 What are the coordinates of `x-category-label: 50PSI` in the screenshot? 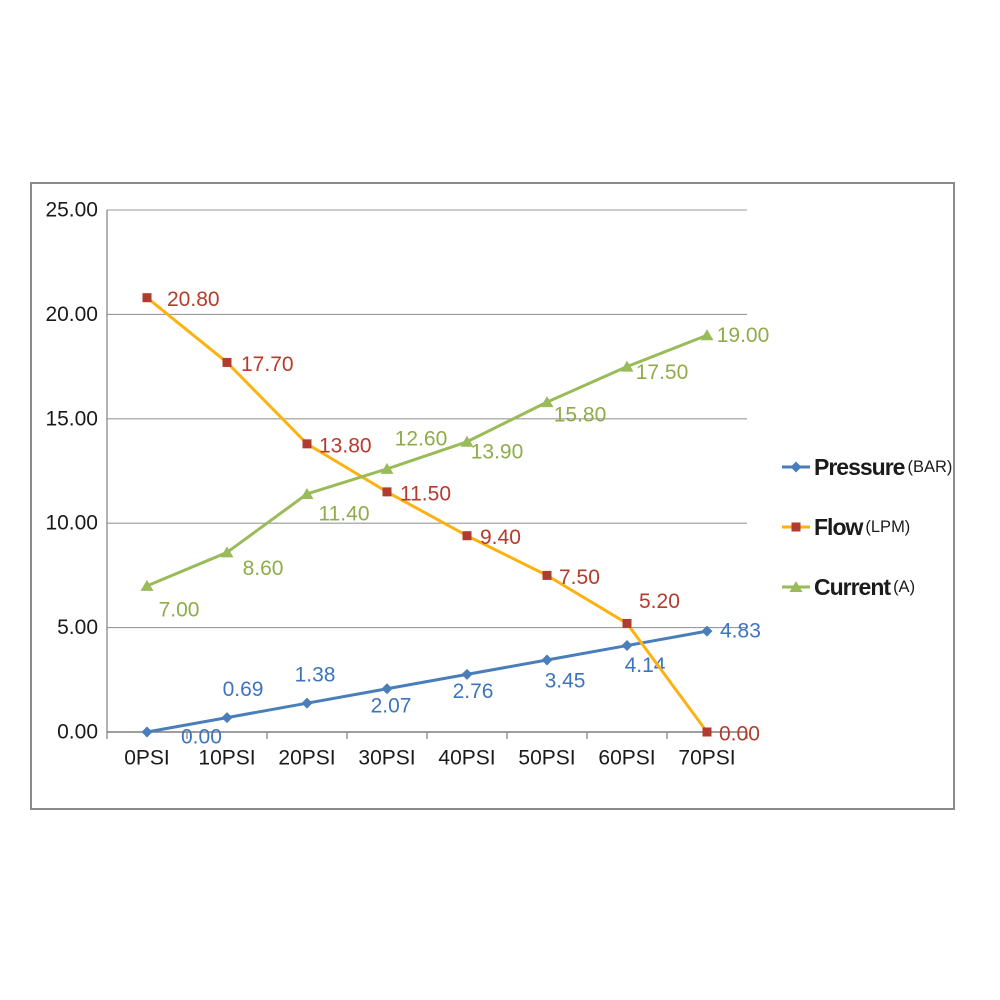 It's located at (546, 758).